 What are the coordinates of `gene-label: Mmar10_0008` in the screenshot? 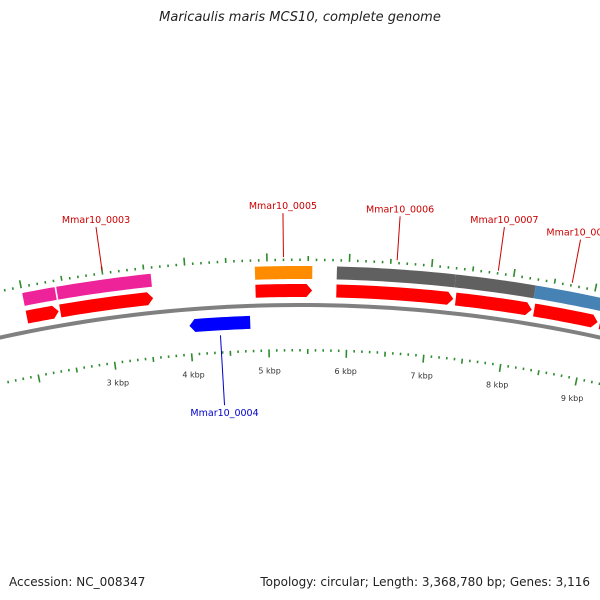 It's located at (573, 233).